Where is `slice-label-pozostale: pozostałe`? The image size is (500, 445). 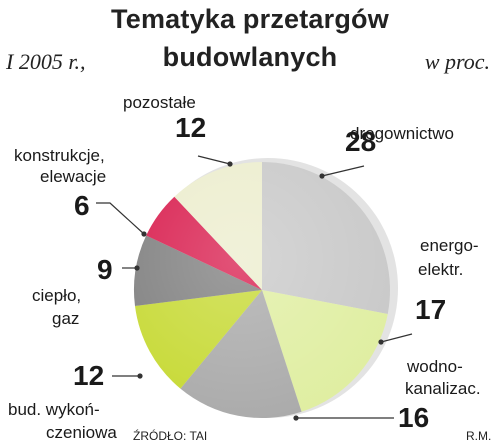
slice-label-pozostale: pozostałe is located at coordinates (159, 102).